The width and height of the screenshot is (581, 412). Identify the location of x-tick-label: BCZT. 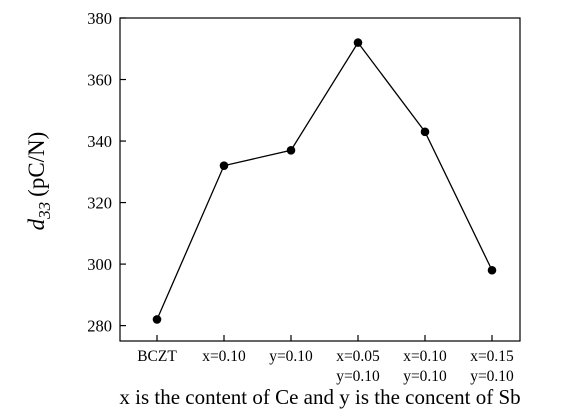
(157, 356).